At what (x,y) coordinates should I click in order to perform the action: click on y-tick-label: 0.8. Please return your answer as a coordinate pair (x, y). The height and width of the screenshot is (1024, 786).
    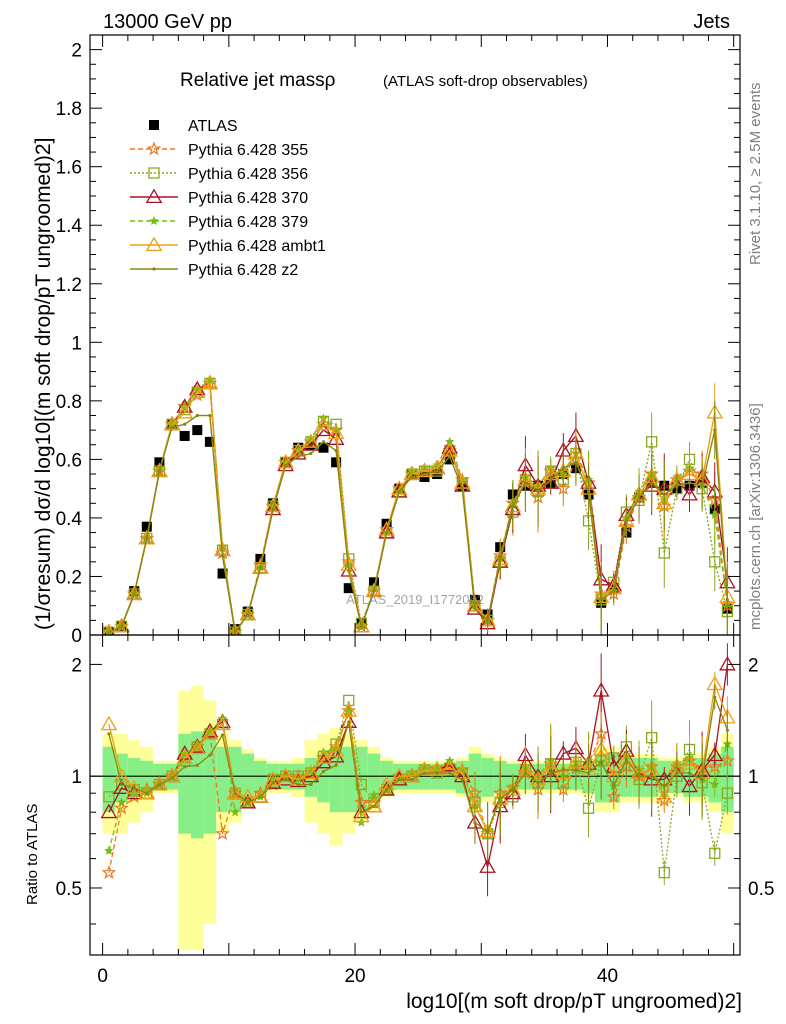
    Looking at the image, I should click on (69, 402).